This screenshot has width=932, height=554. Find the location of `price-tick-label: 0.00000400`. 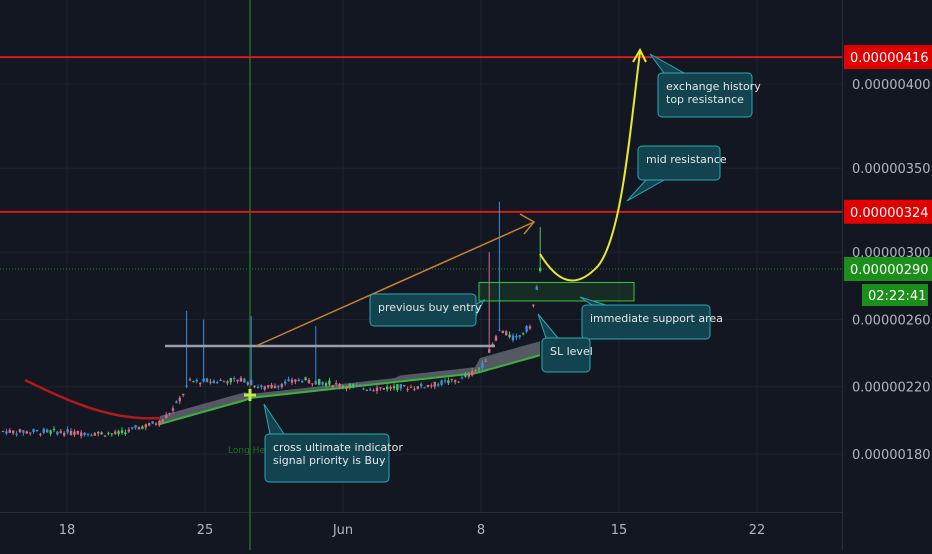

price-tick-label: 0.00000400 is located at coordinates (891, 85).